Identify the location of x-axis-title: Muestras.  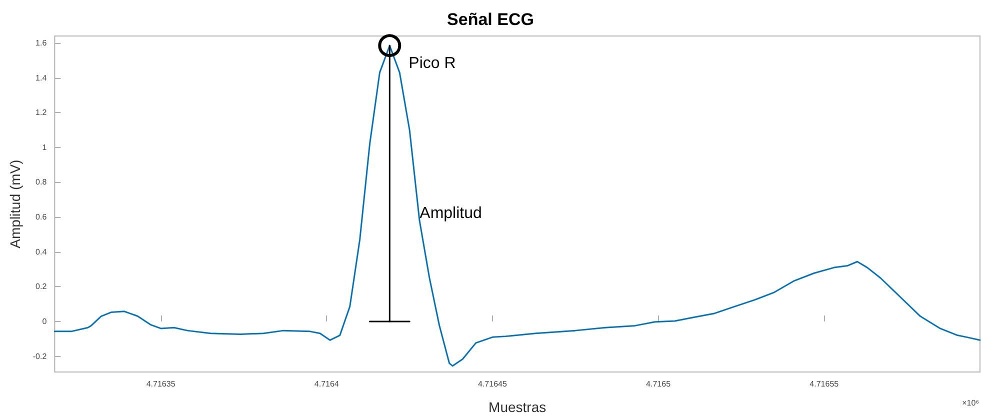
(517, 407).